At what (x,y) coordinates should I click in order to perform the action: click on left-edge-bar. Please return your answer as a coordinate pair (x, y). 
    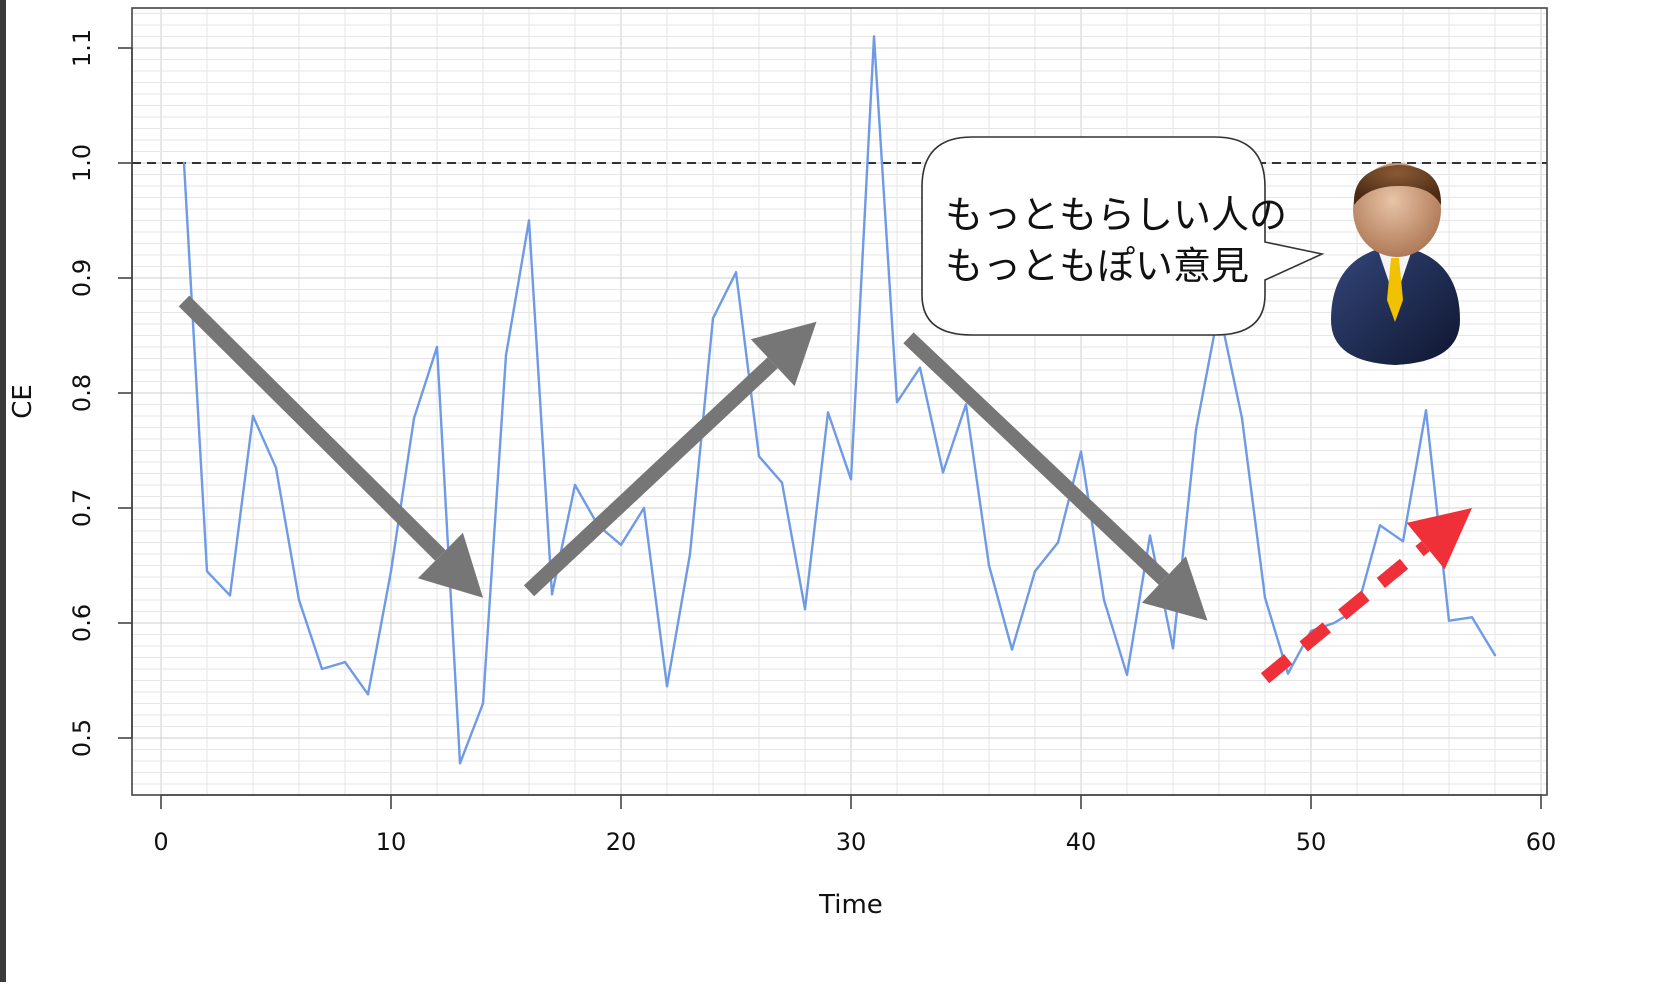
    Looking at the image, I should click on (3, 491).